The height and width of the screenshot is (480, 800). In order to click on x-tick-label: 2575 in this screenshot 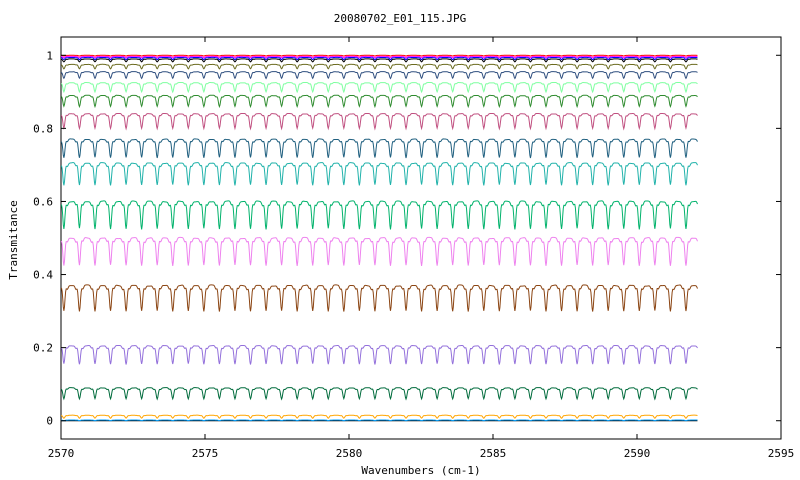, I will do `click(205, 453)`.